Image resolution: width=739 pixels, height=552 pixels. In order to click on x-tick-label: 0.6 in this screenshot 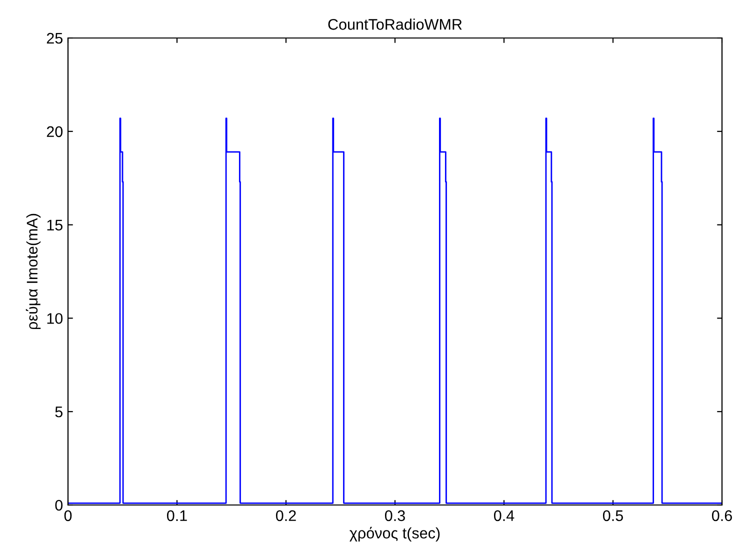, I will do `click(722, 516)`.